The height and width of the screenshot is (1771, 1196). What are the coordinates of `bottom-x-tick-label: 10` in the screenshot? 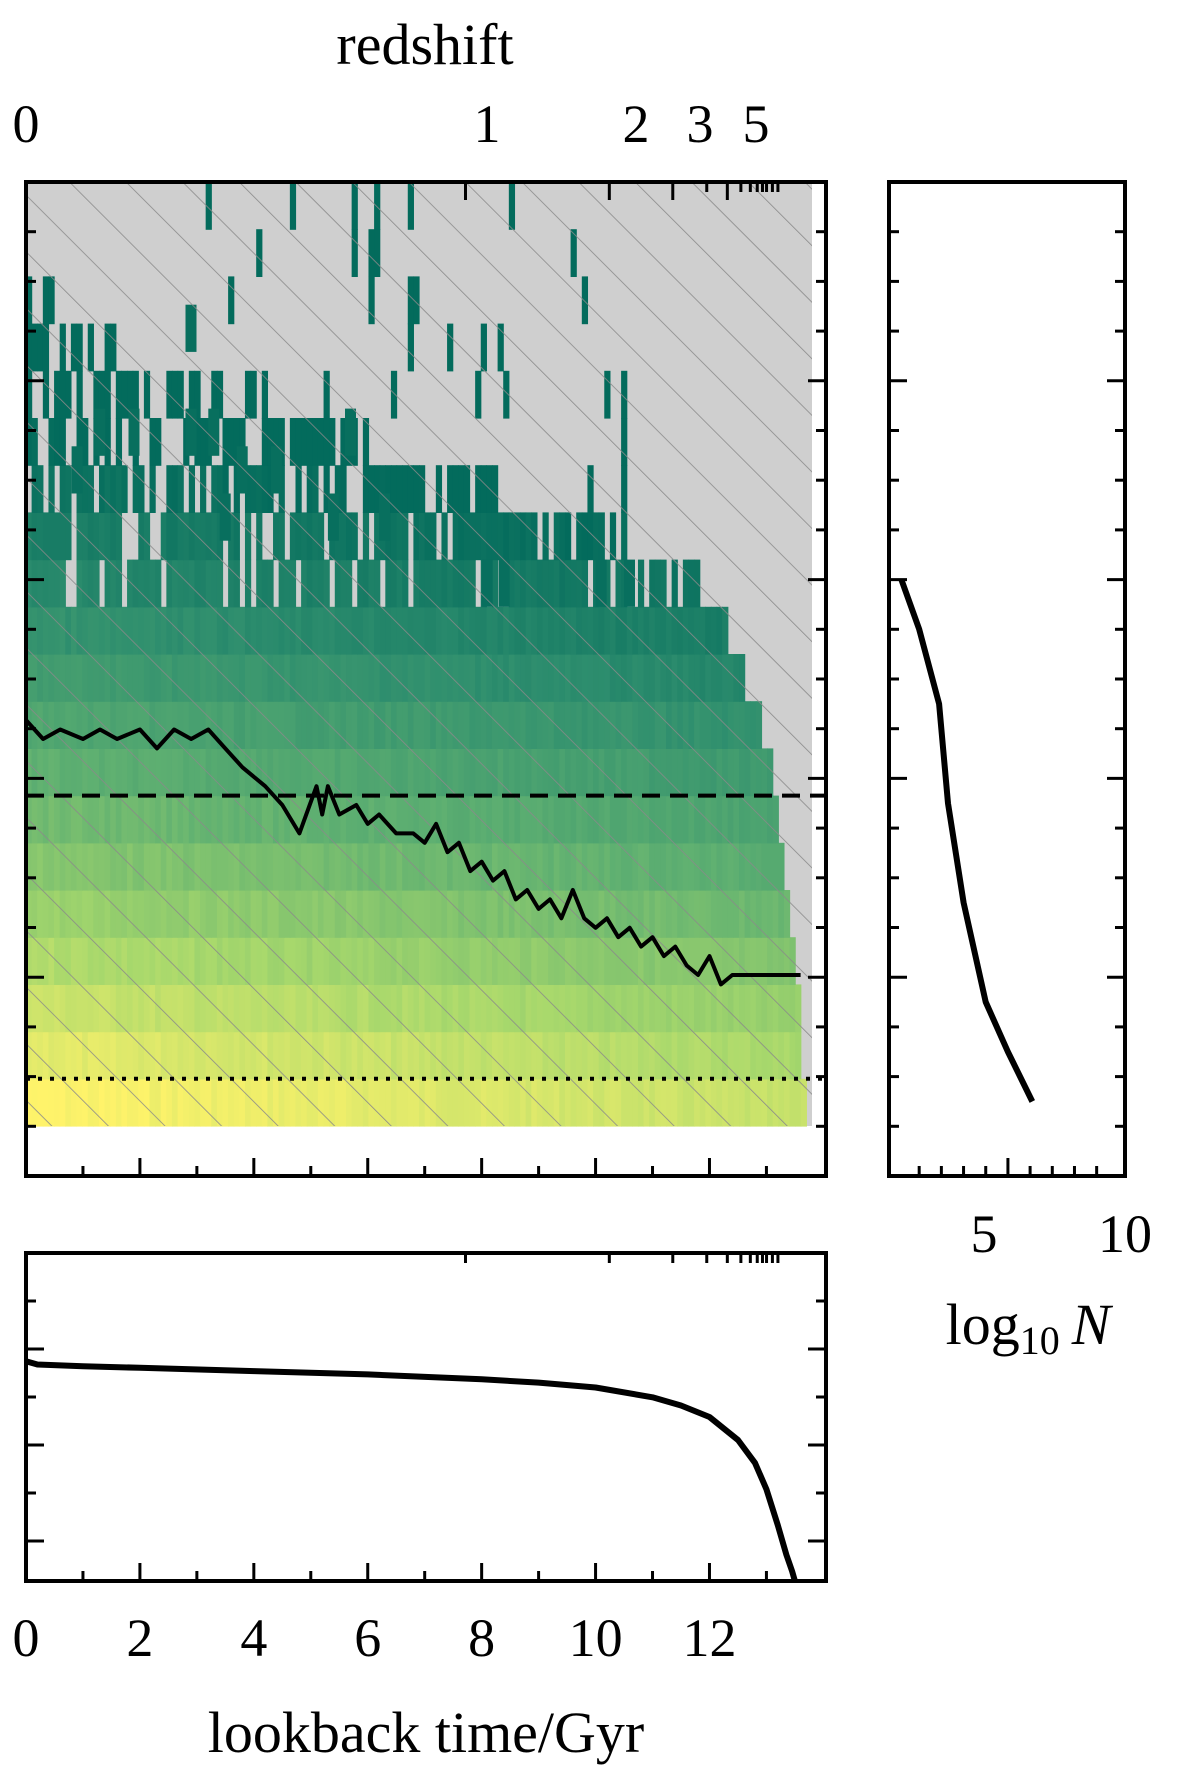 It's located at (596, 1638).